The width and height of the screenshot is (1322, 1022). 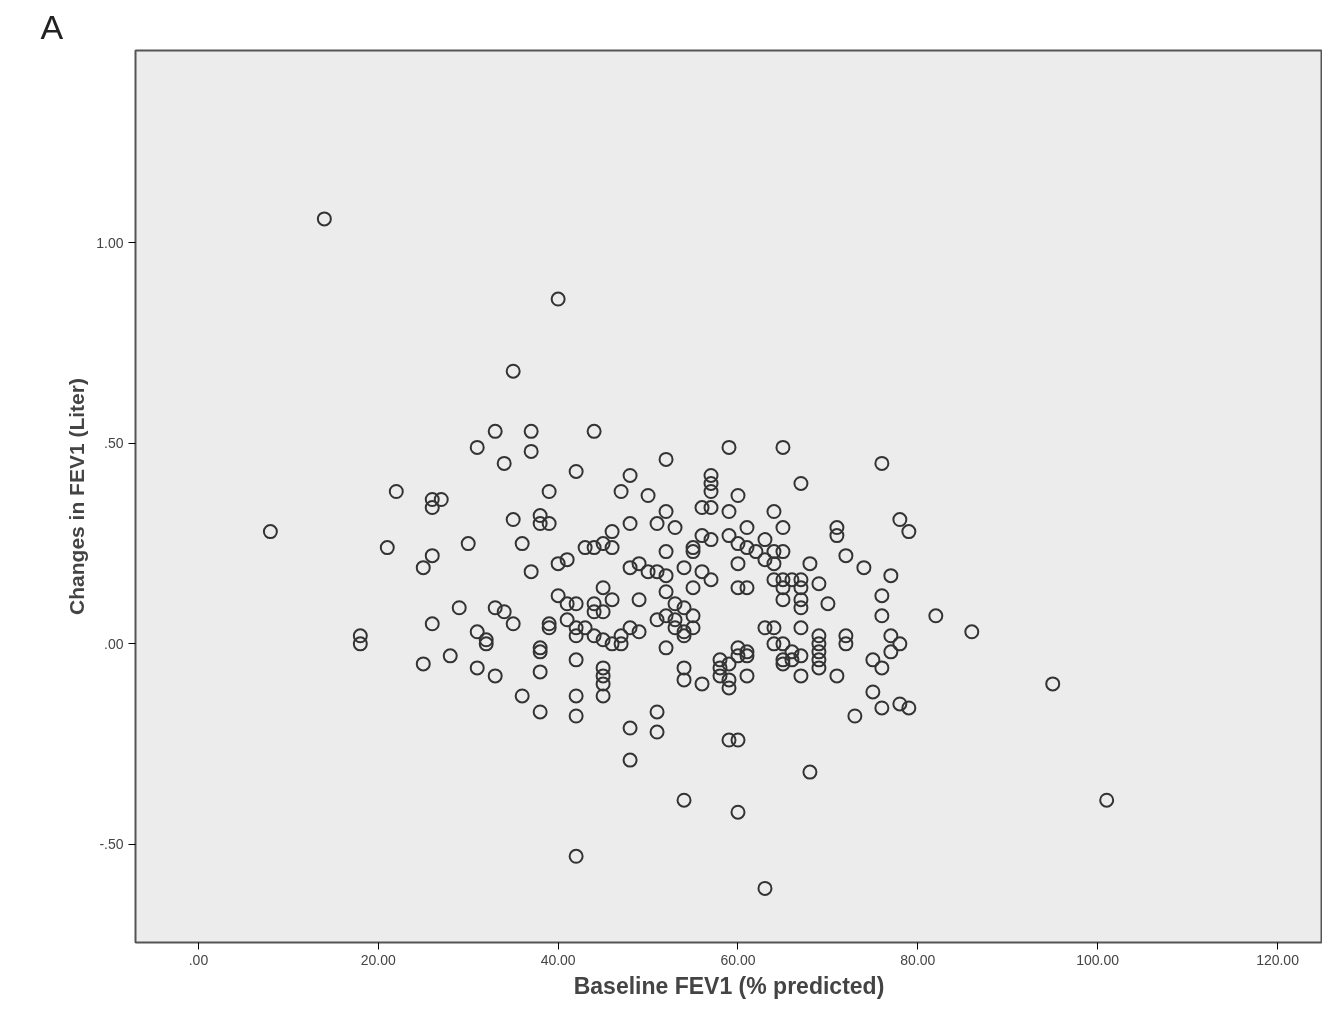 I want to click on text: A, so click(x=52, y=26).